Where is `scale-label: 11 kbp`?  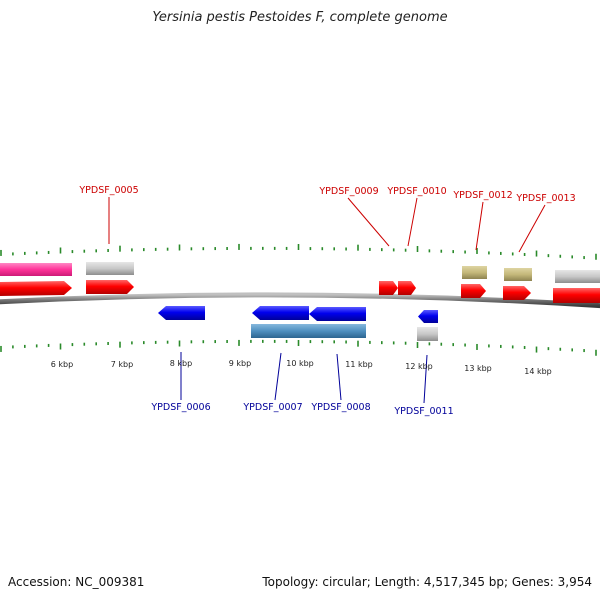
scale-label: 11 kbp is located at coordinates (359, 364).